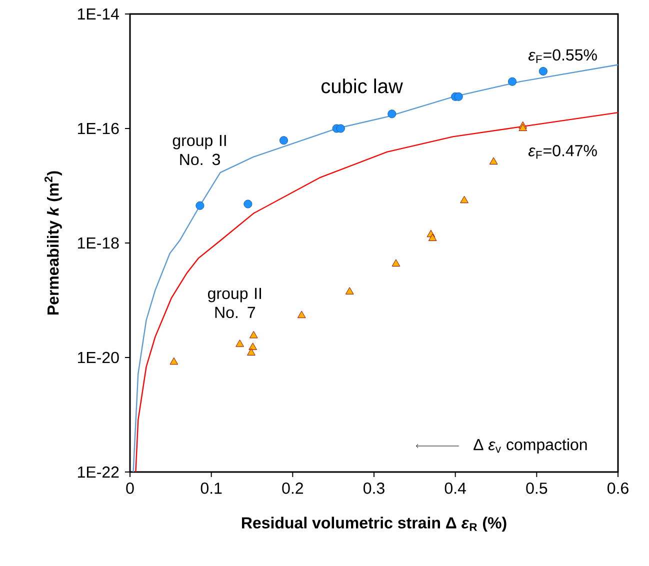  I want to click on x-tick-label: 0.2, so click(292, 488).